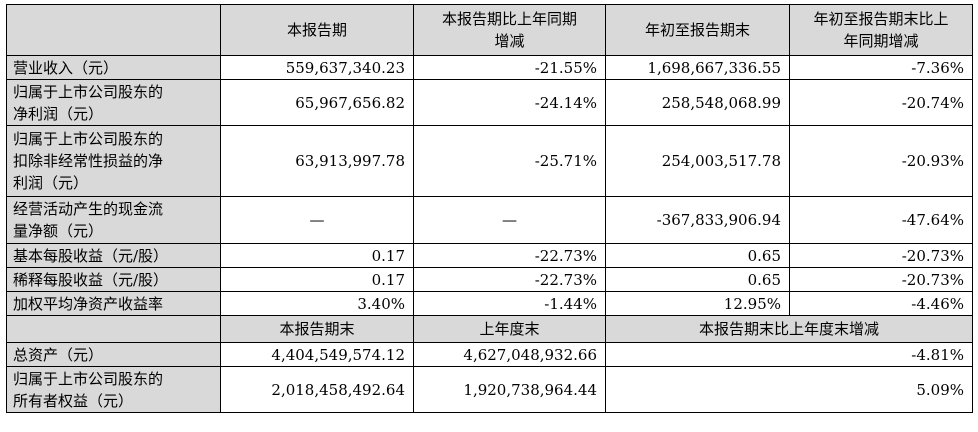 Image resolution: width=978 pixels, height=432 pixels. What do you see at coordinates (317, 389) in the screenshot?
I see `value-cell: 2,018,458,492.64` at bounding box center [317, 389].